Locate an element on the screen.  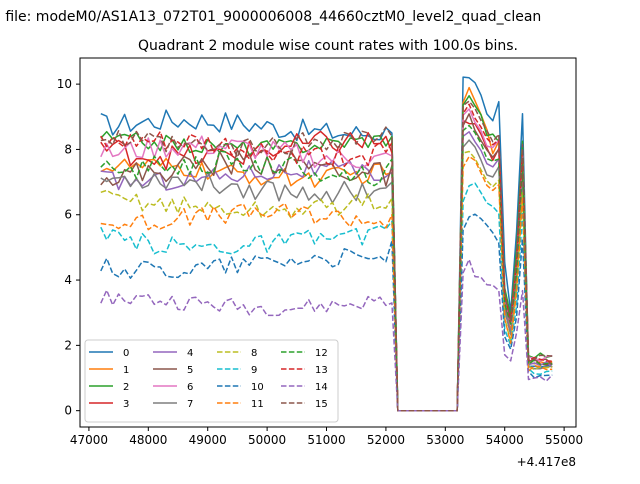
y-tick-label: 4 is located at coordinates (68, 280).